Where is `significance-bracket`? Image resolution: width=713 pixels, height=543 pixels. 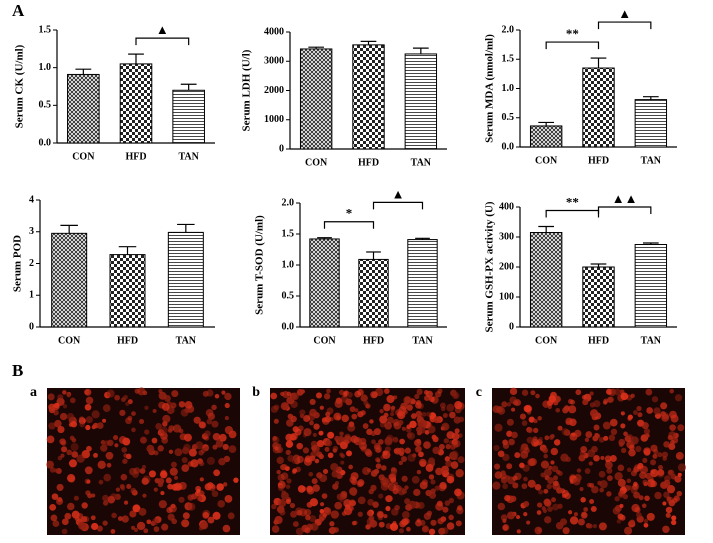
significance-bracket is located at coordinates (624, 210).